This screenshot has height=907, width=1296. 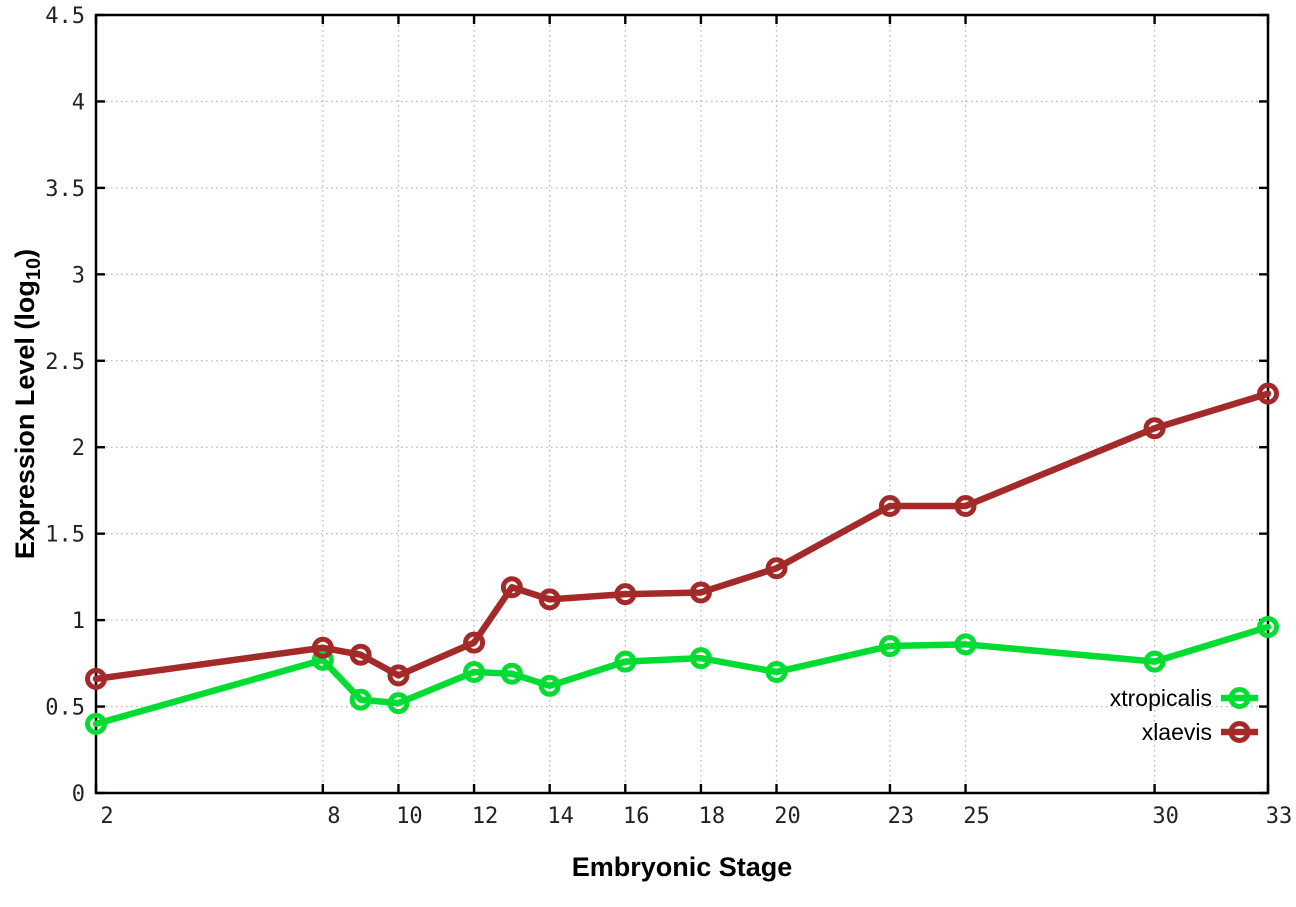 I want to click on legend-item-xlaevis: xlaevis, so click(x=1200, y=732).